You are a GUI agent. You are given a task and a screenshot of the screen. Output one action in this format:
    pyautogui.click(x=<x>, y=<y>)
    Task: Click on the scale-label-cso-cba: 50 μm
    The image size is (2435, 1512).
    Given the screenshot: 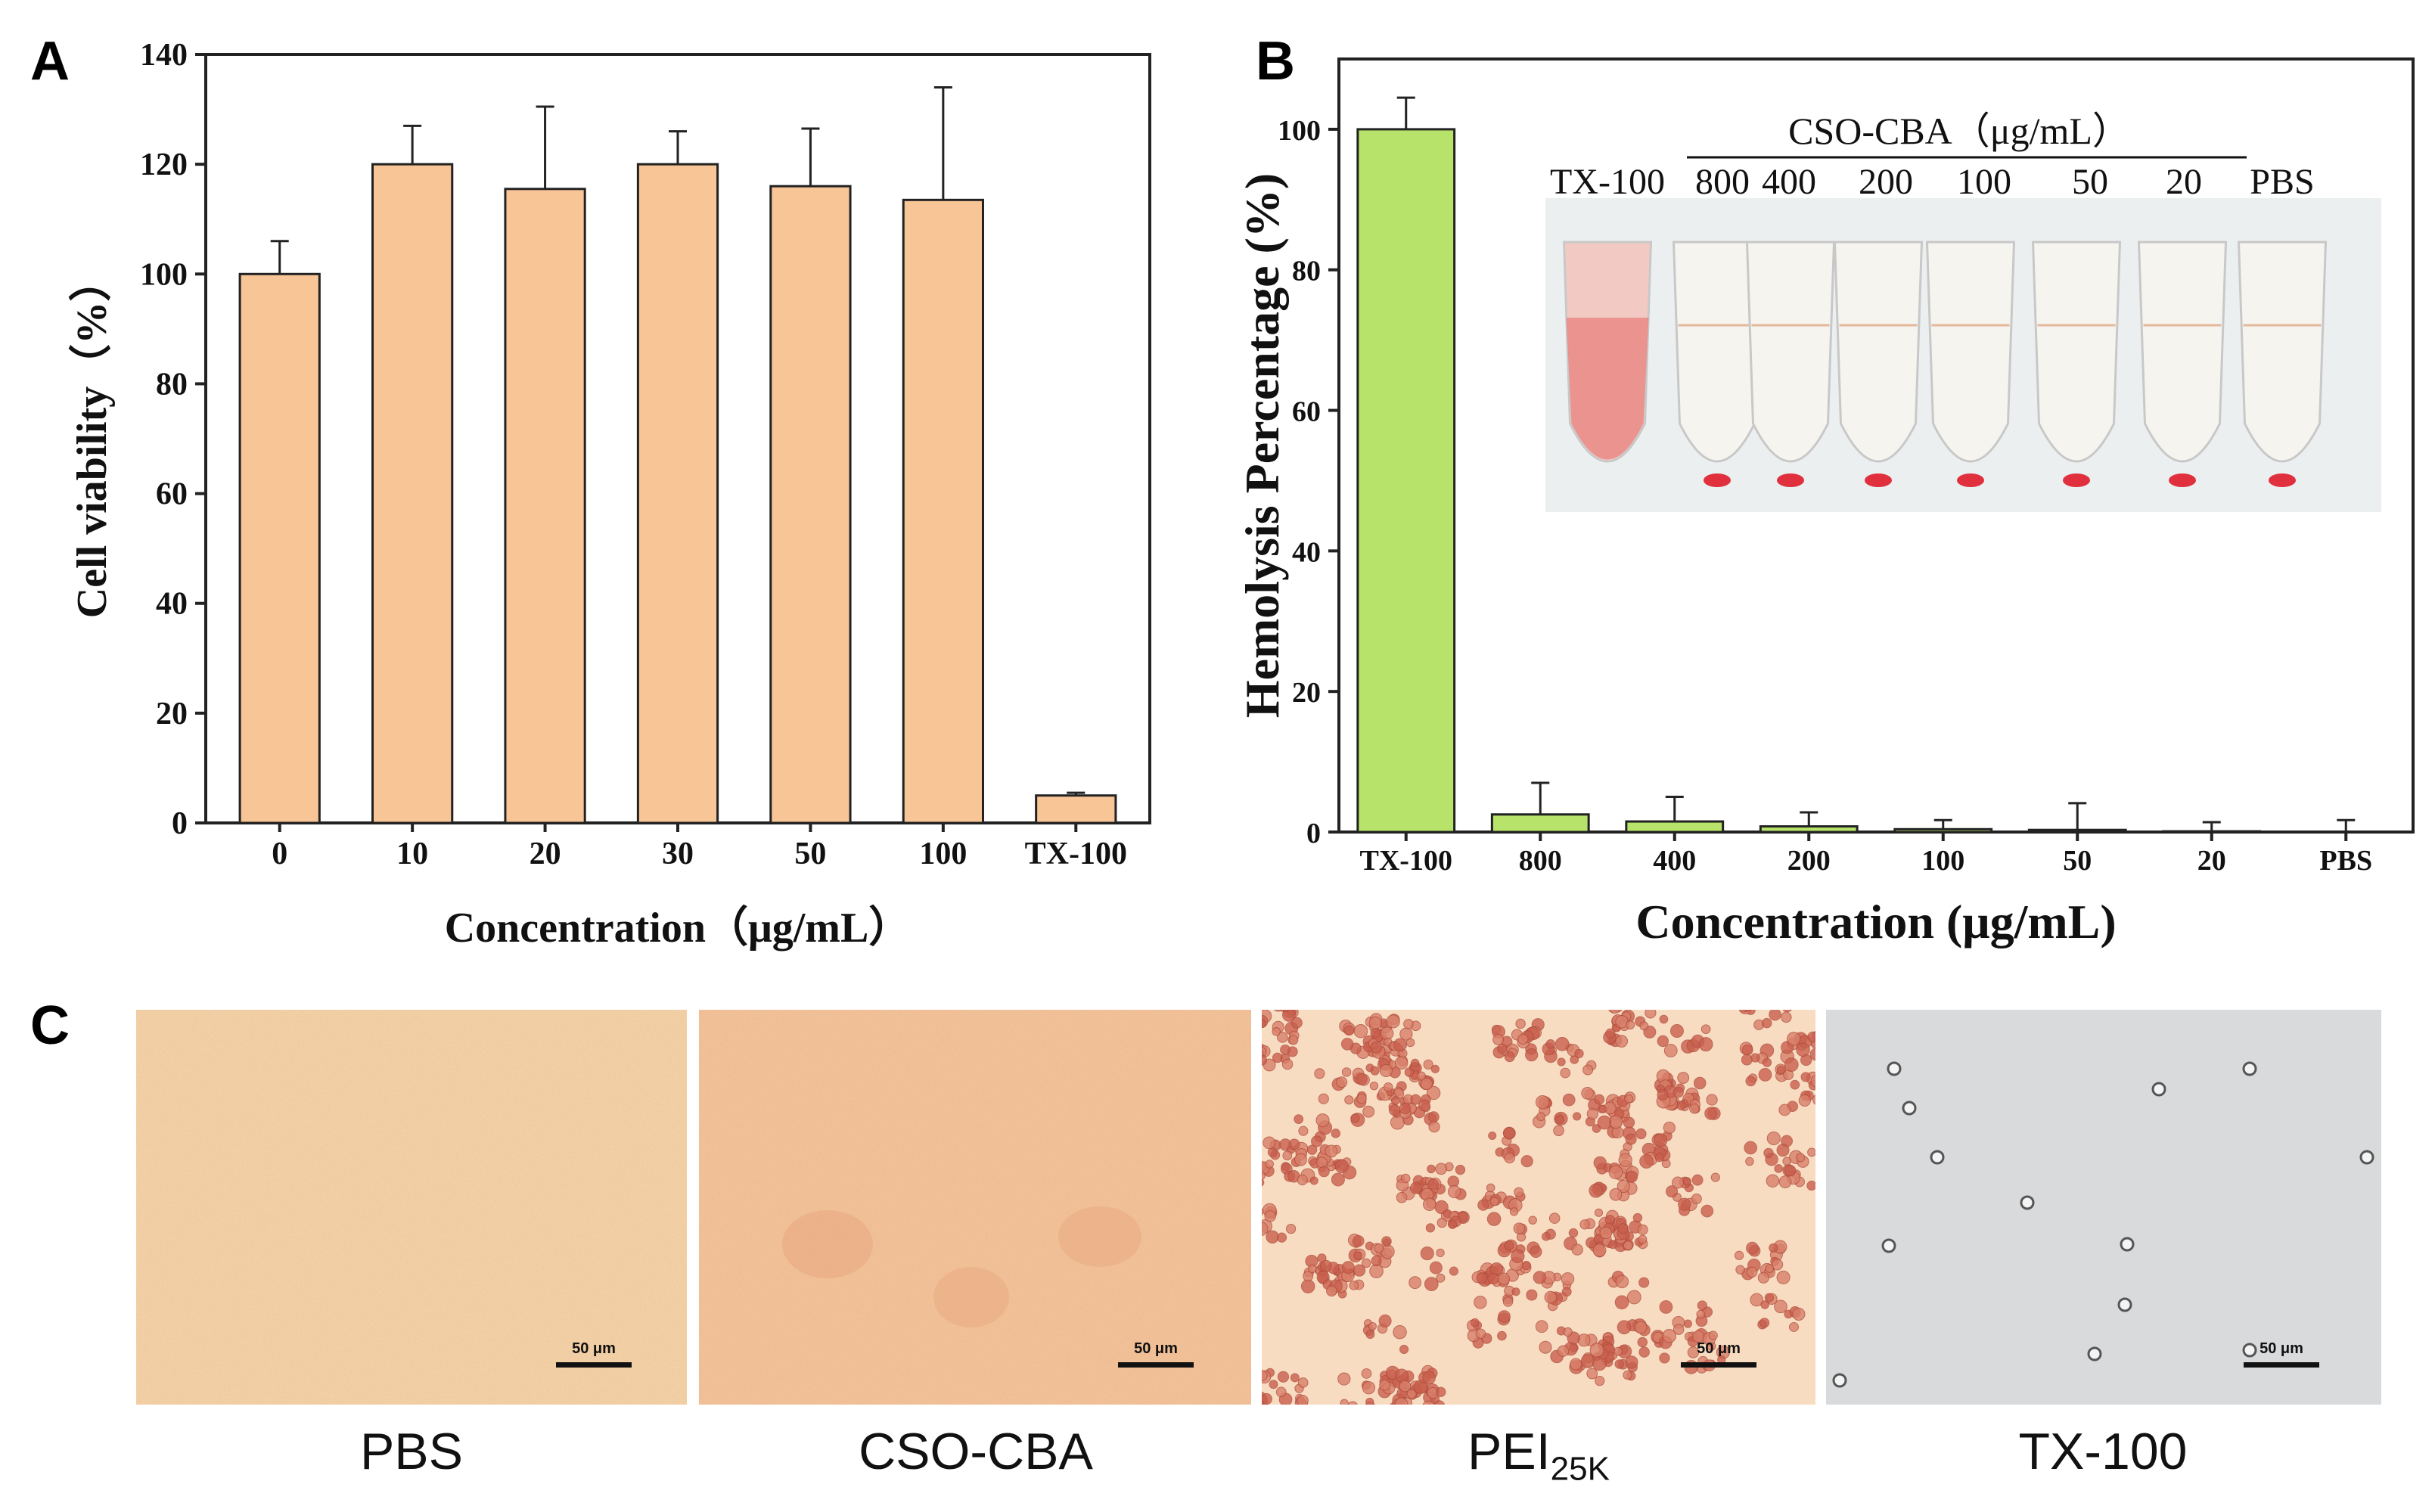 What is the action you would take?
    pyautogui.click(x=1156, y=1348)
    